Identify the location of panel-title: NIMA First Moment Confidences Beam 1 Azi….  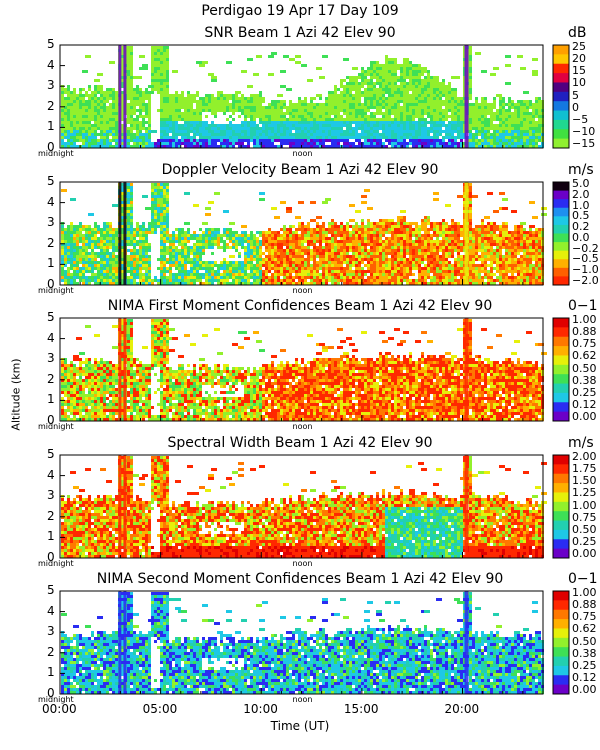
(300, 306).